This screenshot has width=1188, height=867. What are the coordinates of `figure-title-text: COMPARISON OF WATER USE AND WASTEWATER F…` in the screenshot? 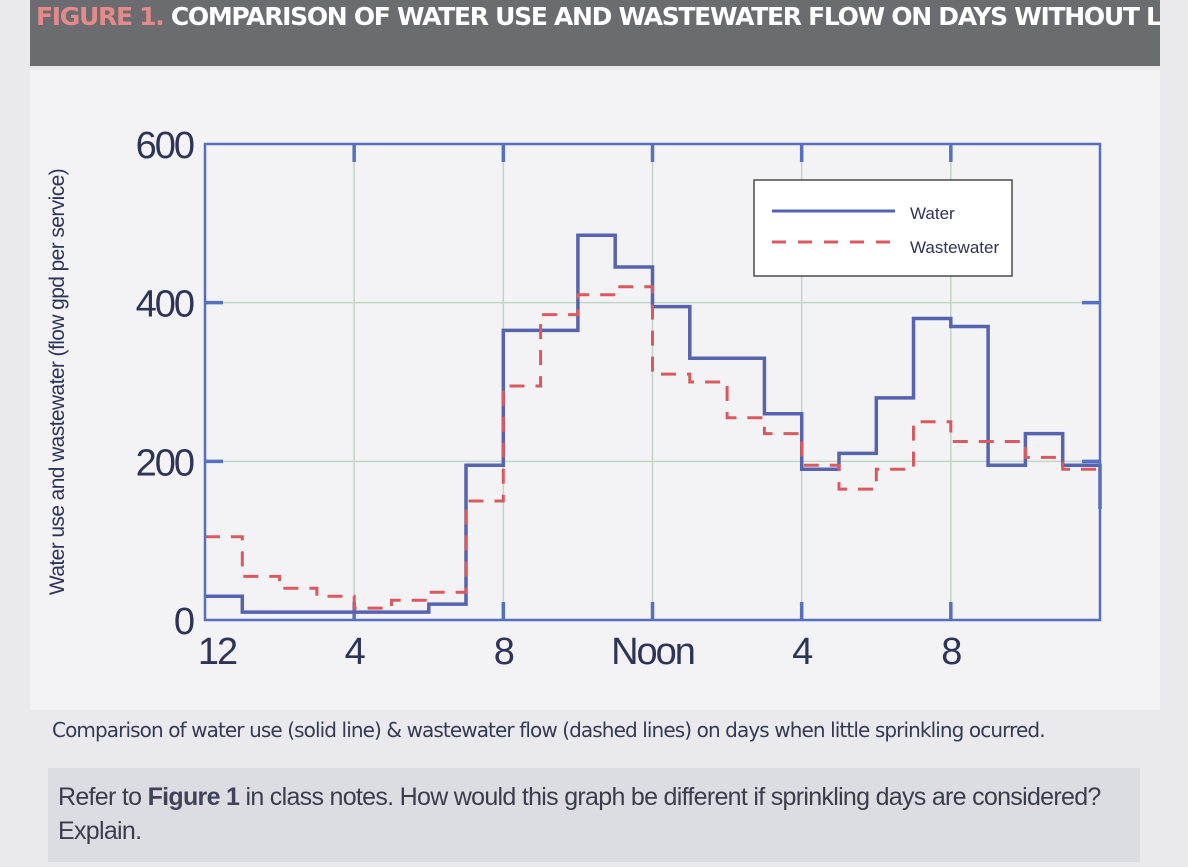 It's located at (665, 16).